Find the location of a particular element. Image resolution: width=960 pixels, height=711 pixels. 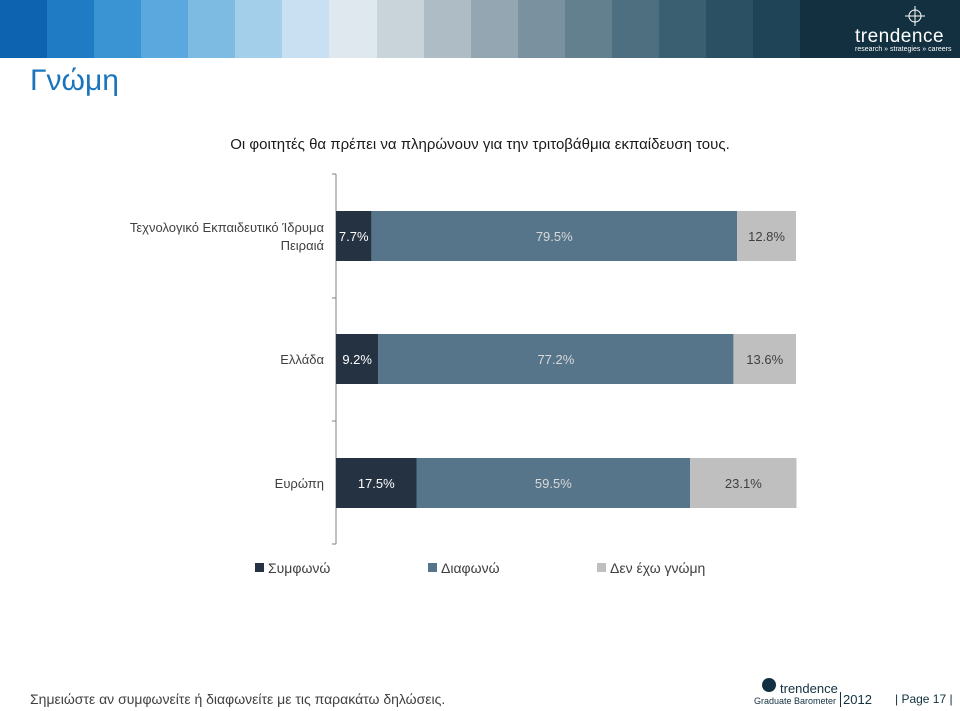

data-label: 13.6% is located at coordinates (764, 359).